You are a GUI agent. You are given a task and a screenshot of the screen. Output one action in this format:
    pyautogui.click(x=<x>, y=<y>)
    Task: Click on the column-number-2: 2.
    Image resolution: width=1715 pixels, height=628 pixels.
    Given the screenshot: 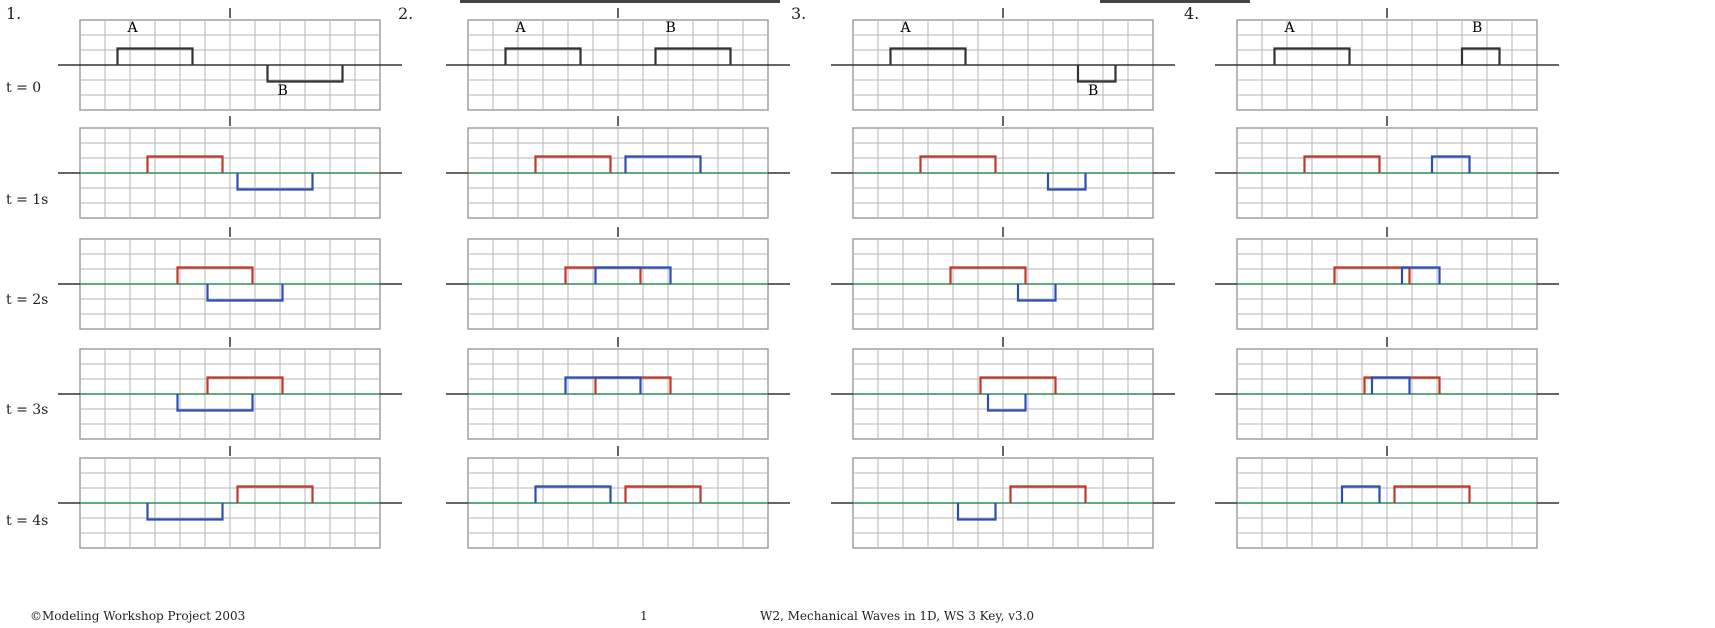 What is the action you would take?
    pyautogui.click(x=406, y=13)
    